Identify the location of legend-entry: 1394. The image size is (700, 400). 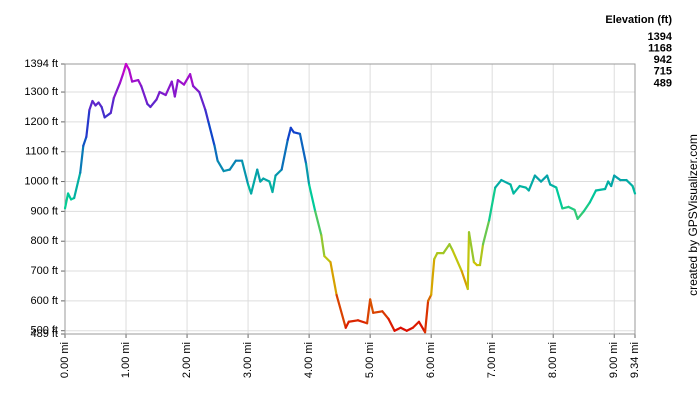
(660, 37).